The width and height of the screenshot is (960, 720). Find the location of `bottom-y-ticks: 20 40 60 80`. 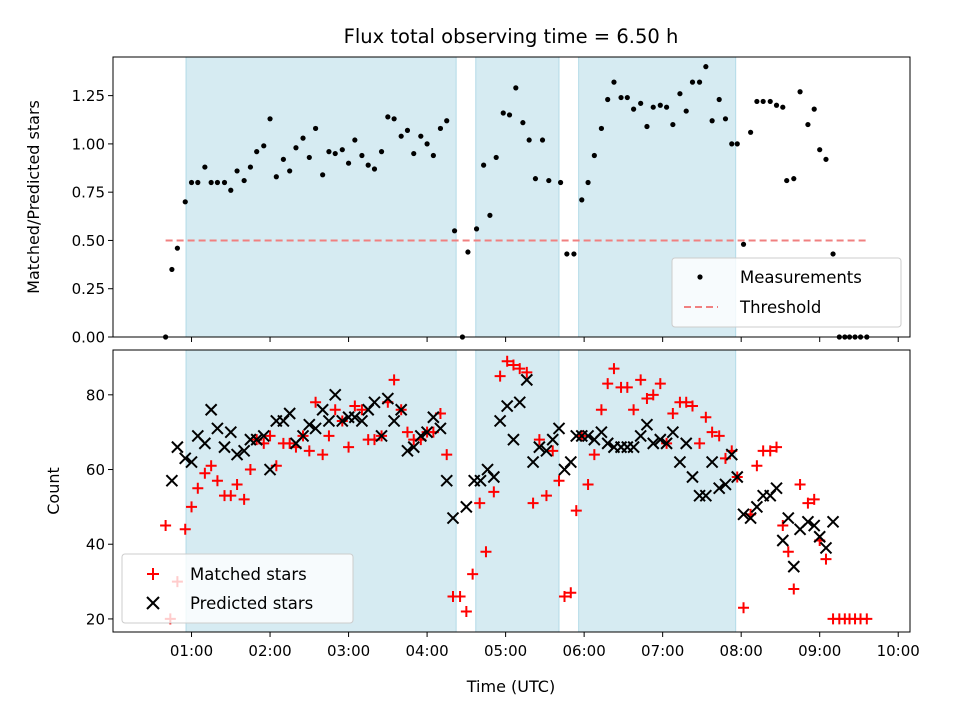

bottom-y-ticks: 20 40 60 80 is located at coordinates (99, 507).